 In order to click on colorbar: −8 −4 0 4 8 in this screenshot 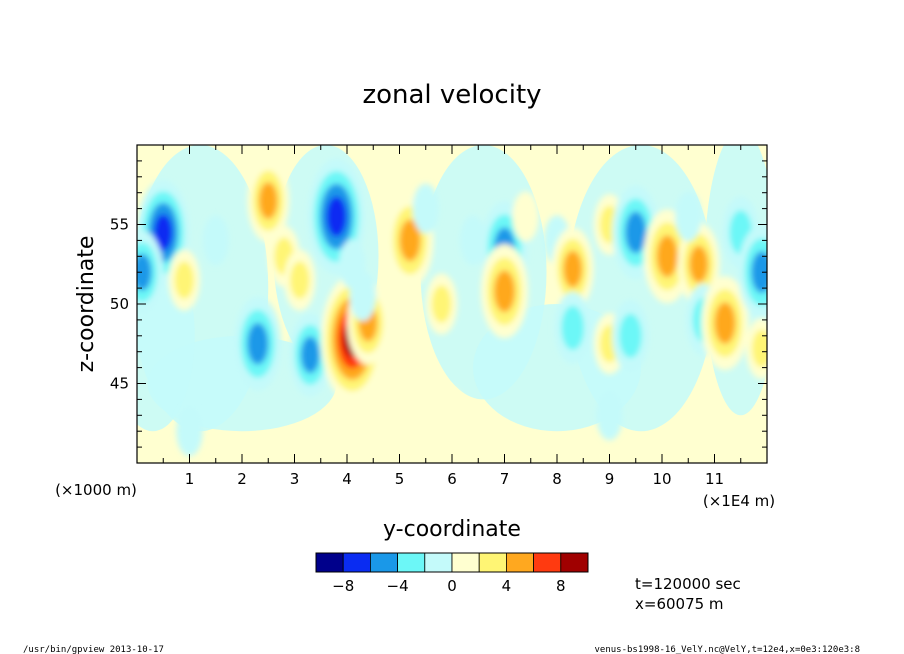, I will do `click(452, 573)`.